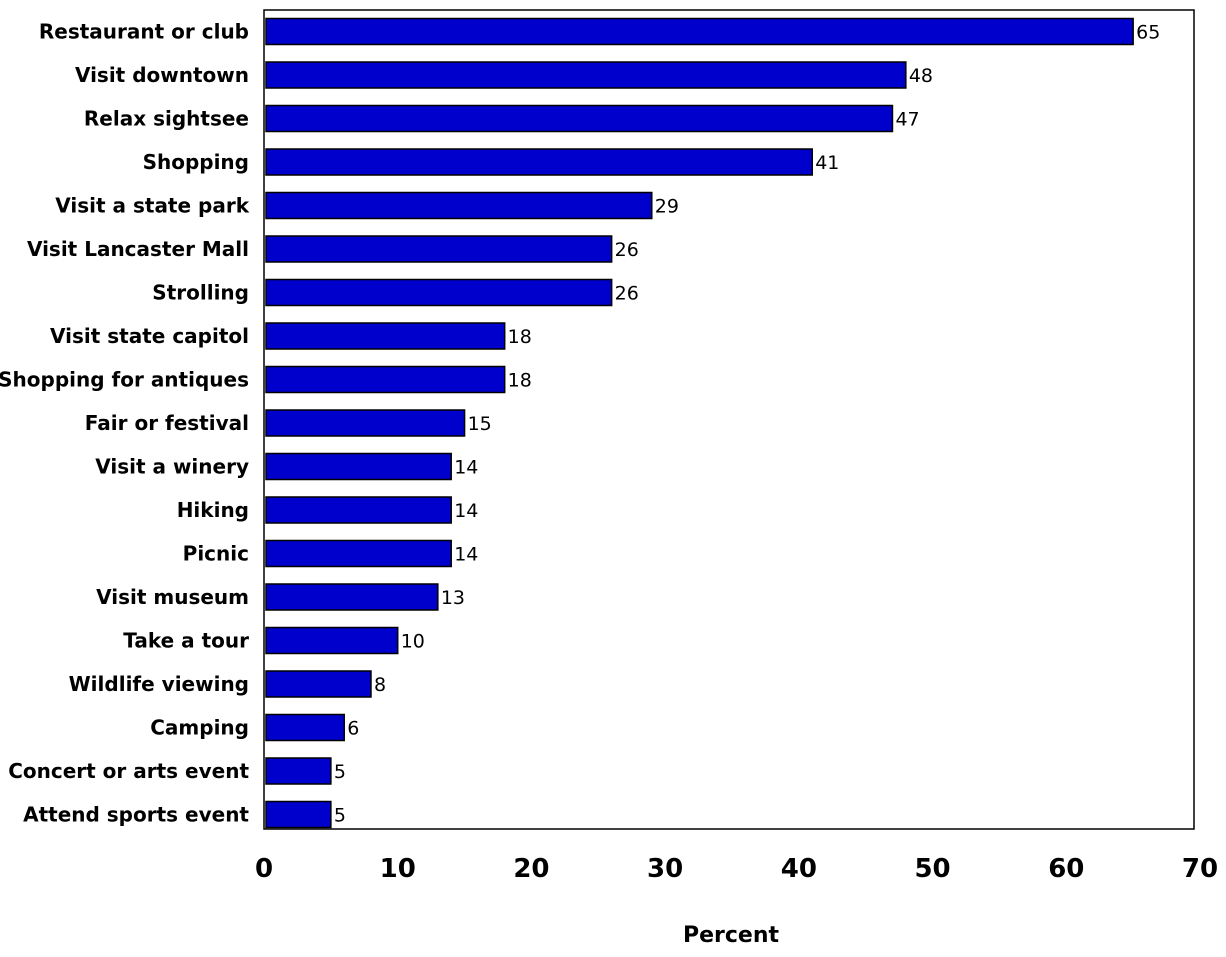 The image size is (1226, 957). I want to click on value-label-visit-museum: 13, so click(453, 598).